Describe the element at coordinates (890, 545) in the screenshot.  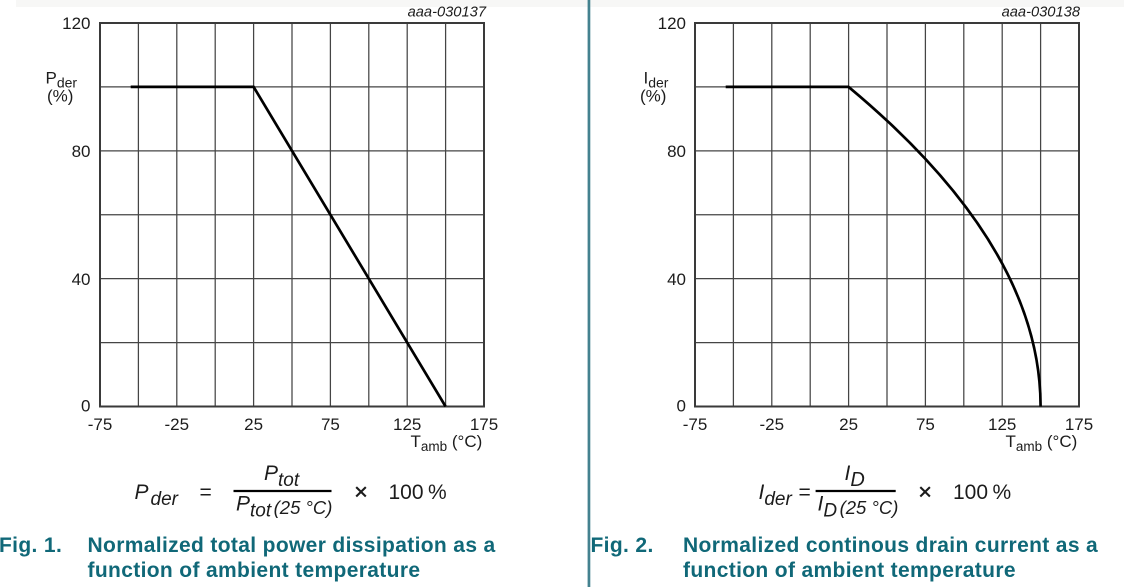
I see `svg-text:Normalized continous drain cur: Normalized continous drain current as a` at that location.